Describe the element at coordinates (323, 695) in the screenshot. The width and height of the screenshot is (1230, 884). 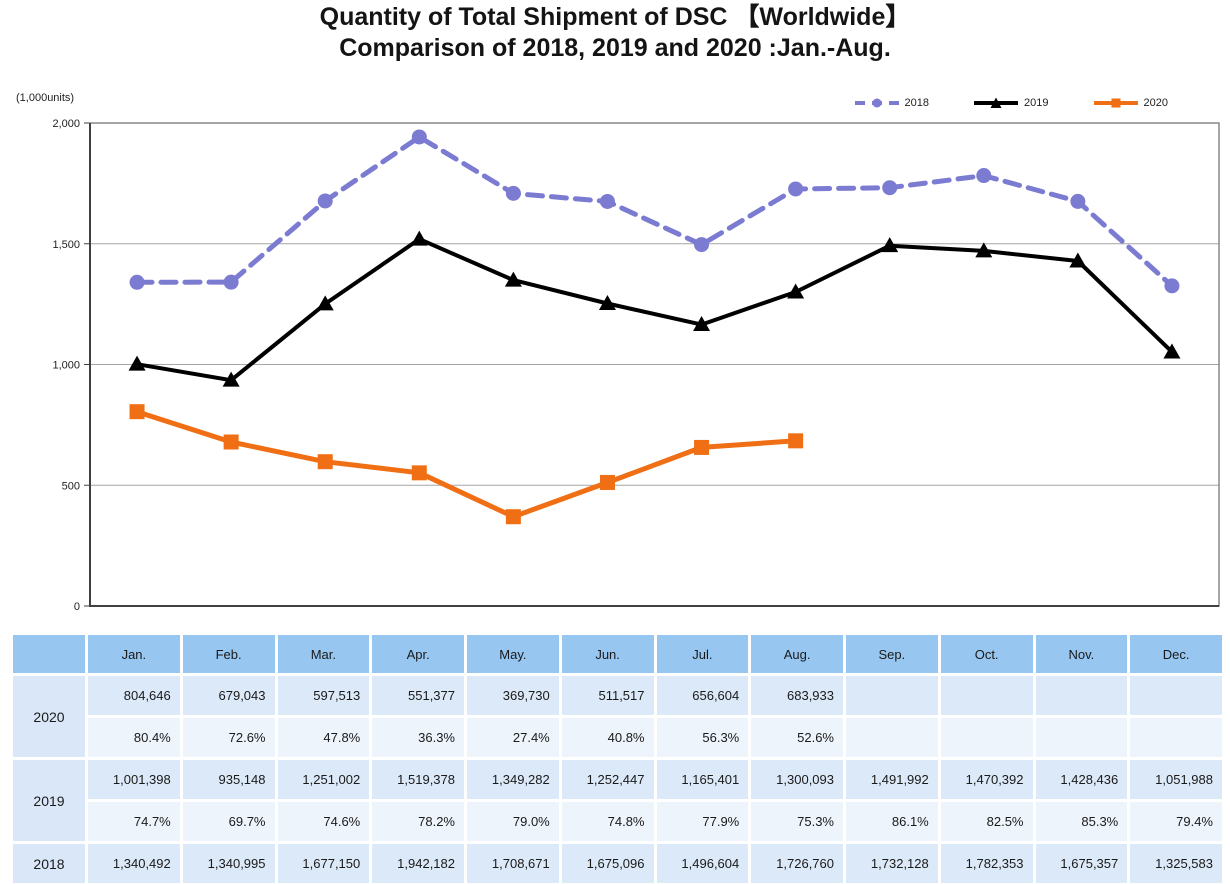
I see `value-cell-2020: 597,513` at that location.